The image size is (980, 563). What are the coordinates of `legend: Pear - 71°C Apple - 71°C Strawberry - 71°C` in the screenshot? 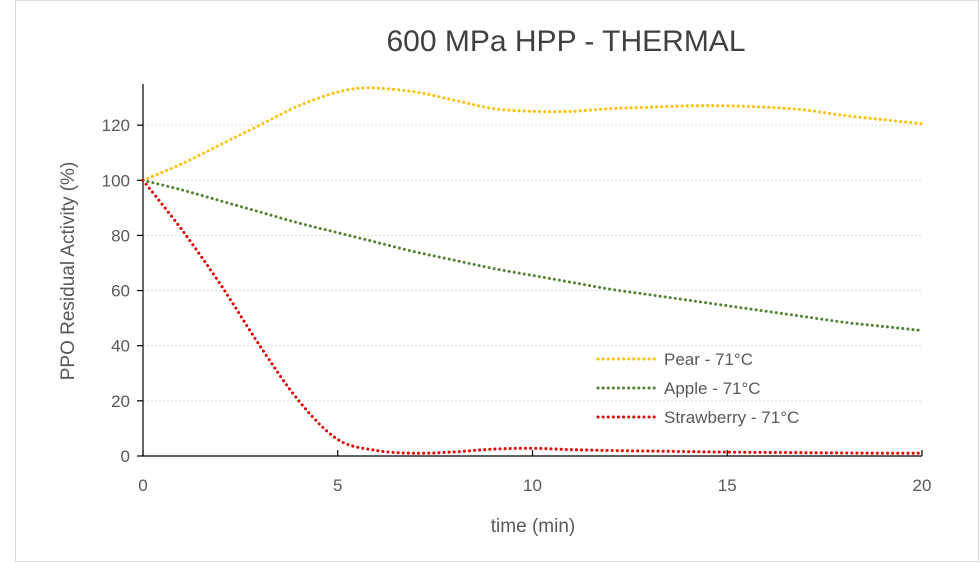 It's located at (697, 388).